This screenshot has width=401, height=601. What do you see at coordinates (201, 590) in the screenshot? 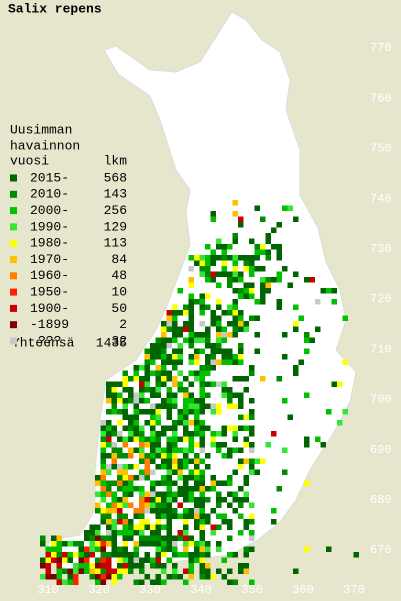
I see `x-grid-label: 340` at bounding box center [201, 590].